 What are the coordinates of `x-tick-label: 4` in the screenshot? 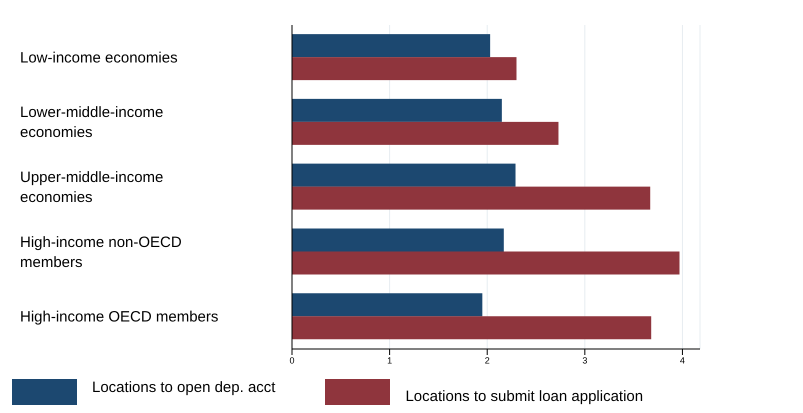 It's located at (682, 360).